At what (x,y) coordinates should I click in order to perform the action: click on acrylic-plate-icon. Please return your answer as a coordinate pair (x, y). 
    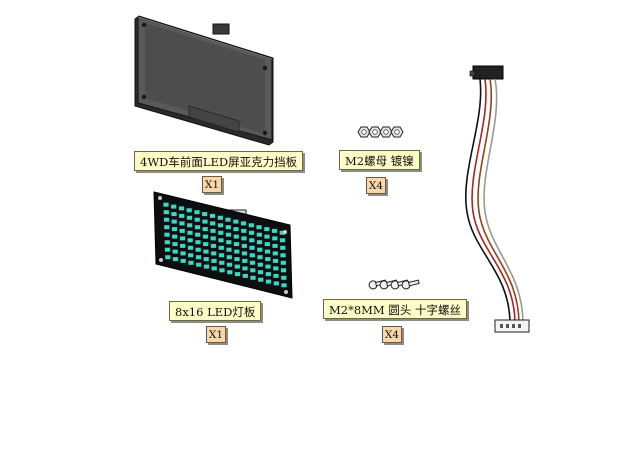
    Looking at the image, I should click on (204, 80).